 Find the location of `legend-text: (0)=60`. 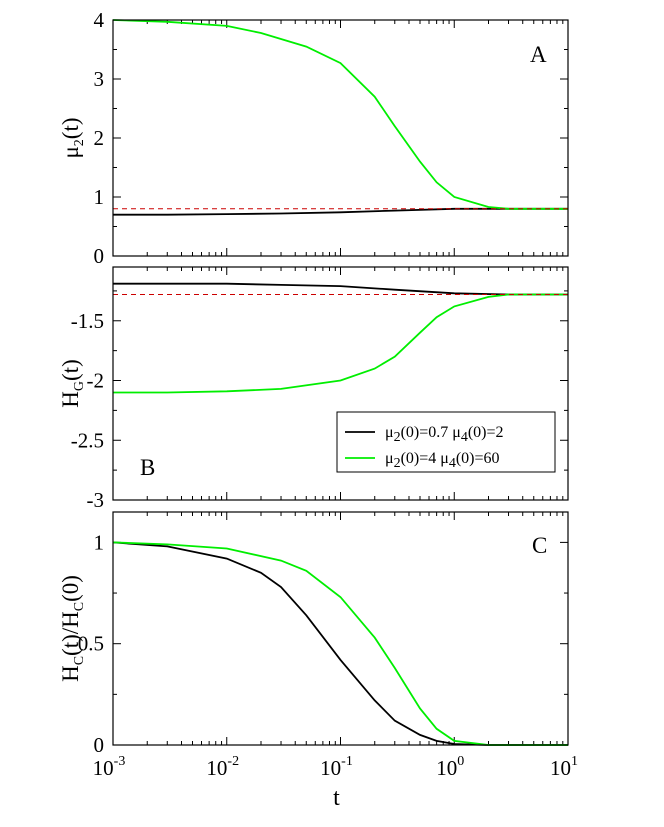

legend-text: (0)=60 is located at coordinates (478, 458).